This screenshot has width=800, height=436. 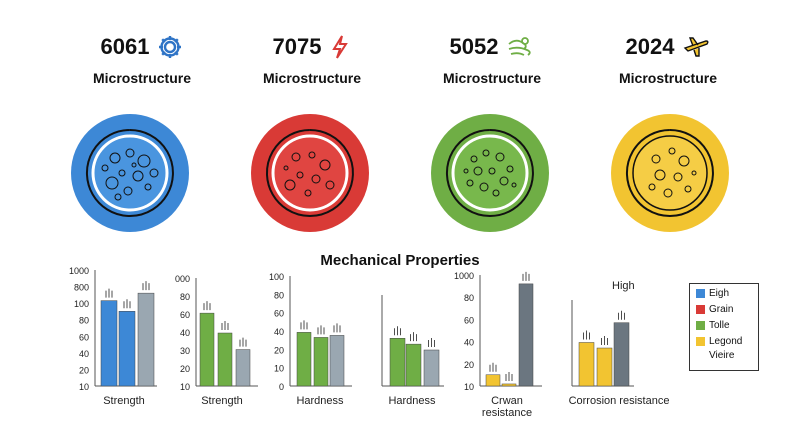 I want to click on legend-extra: Vieire, so click(x=722, y=355).